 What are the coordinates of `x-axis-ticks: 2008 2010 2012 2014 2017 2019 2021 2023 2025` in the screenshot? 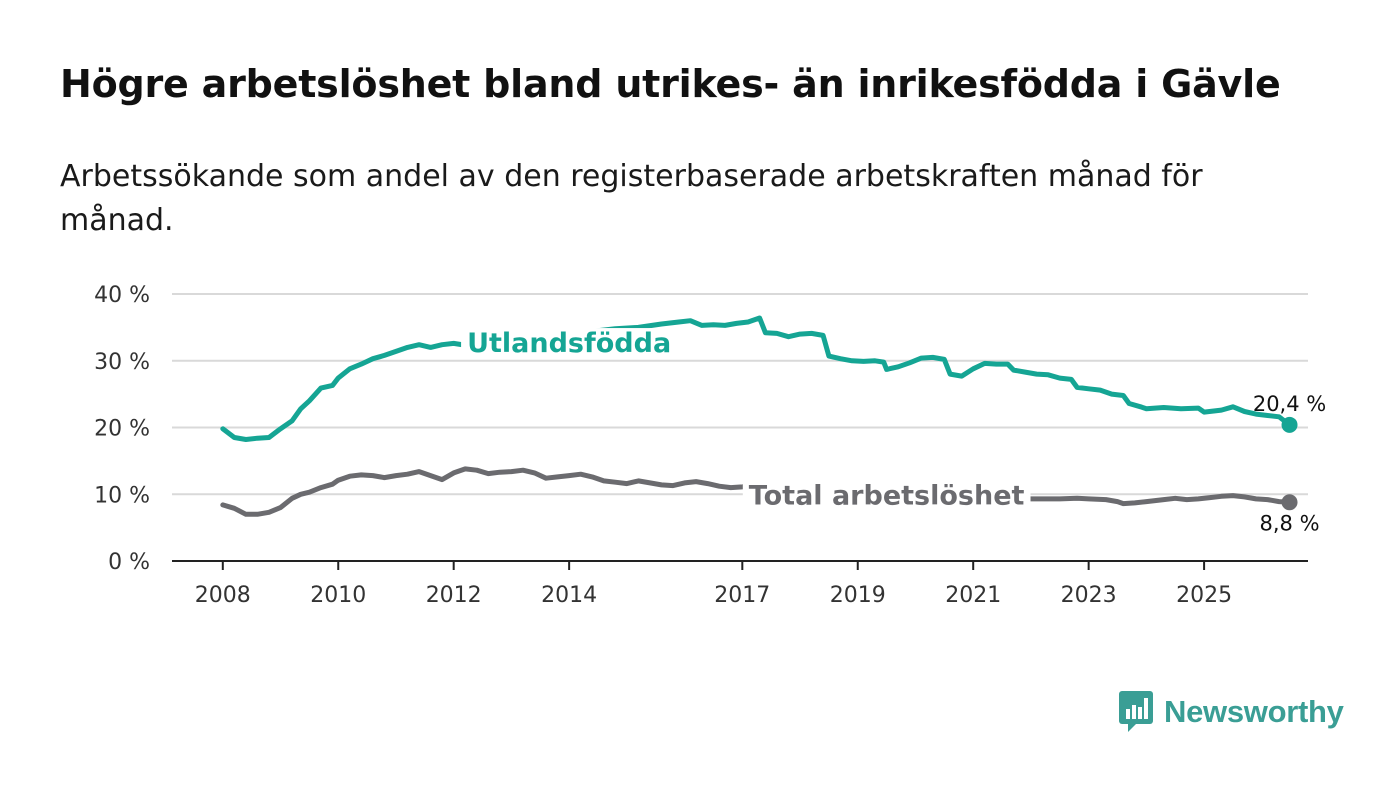 It's located at (713, 584).